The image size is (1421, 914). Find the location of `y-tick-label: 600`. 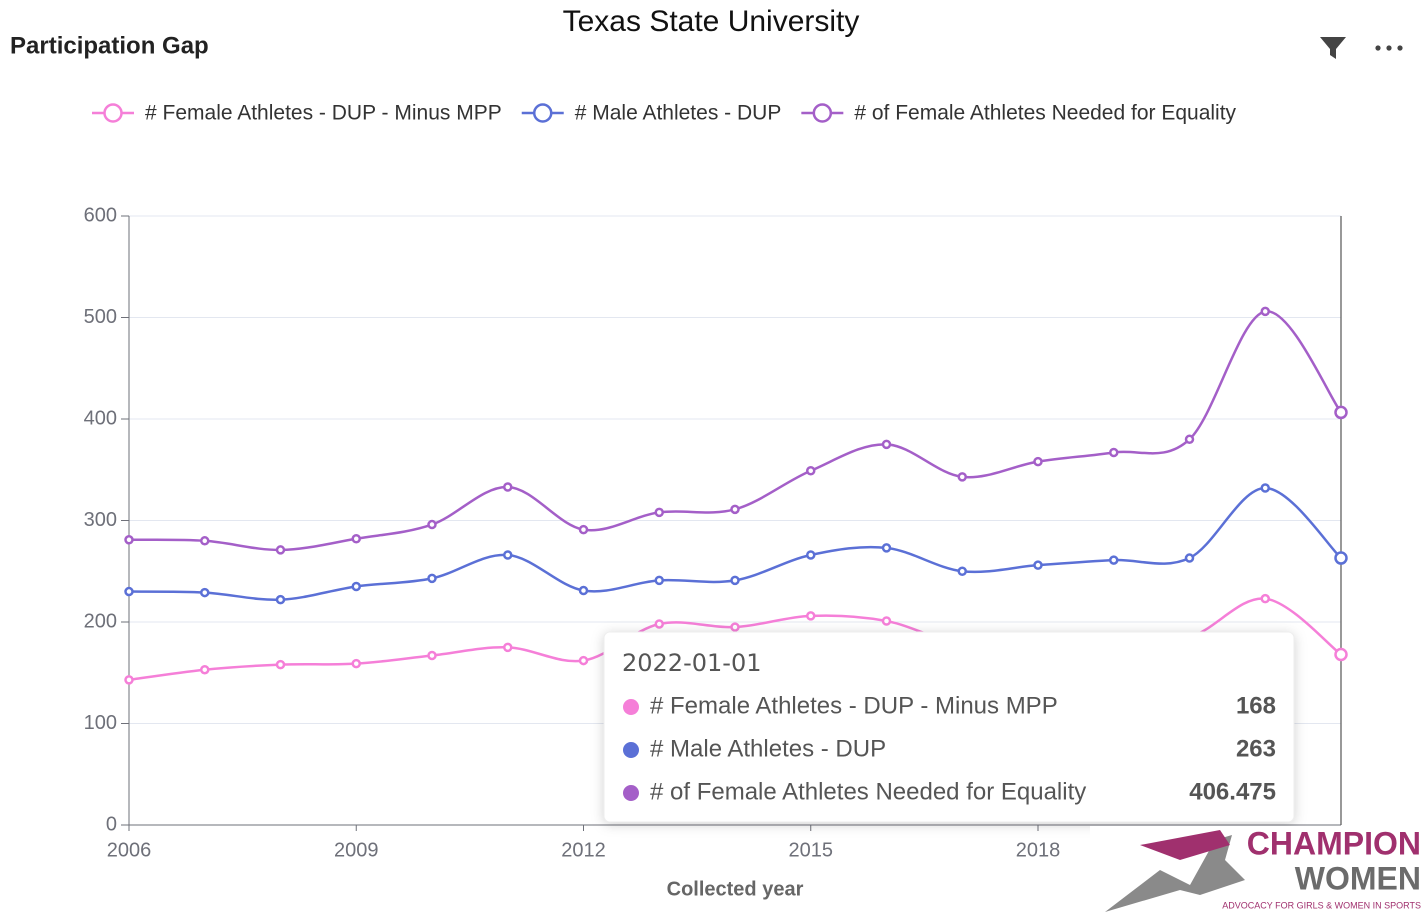

y-tick-label: 600 is located at coordinates (100, 215).